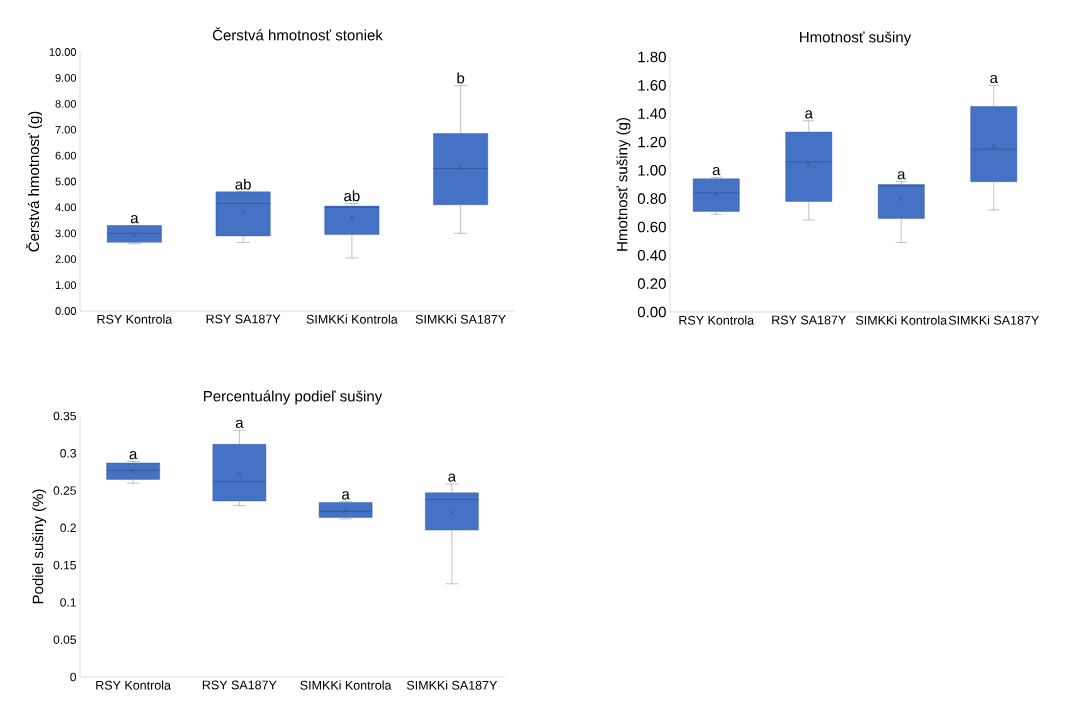 Image resolution: width=1083 pixels, height=701 pixels. Describe the element at coordinates (66, 233) in the screenshot. I see `y-tick-label: 3.00` at that location.